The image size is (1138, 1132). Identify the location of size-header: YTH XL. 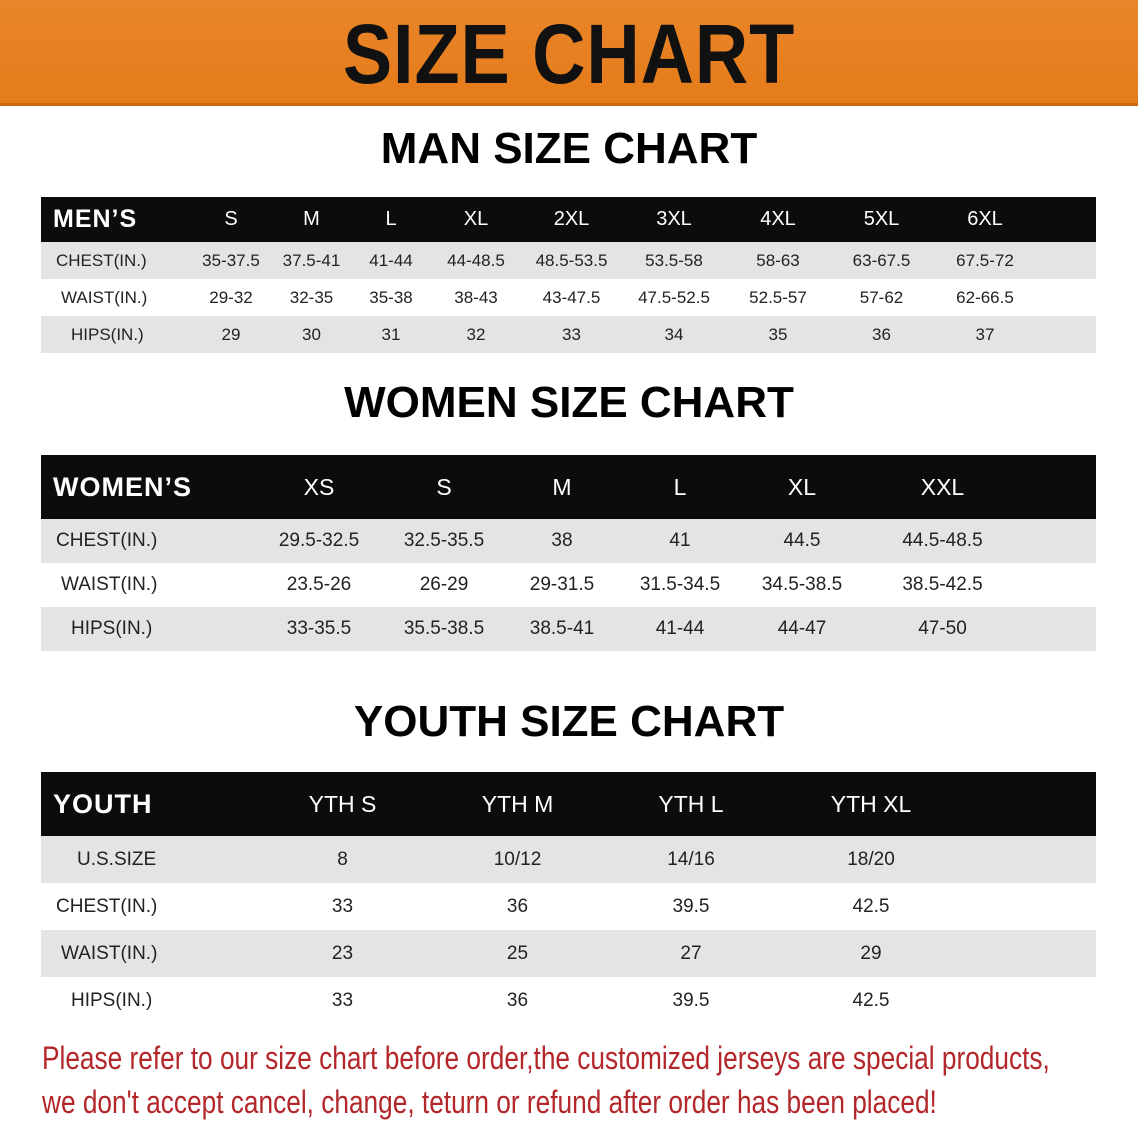
(871, 804).